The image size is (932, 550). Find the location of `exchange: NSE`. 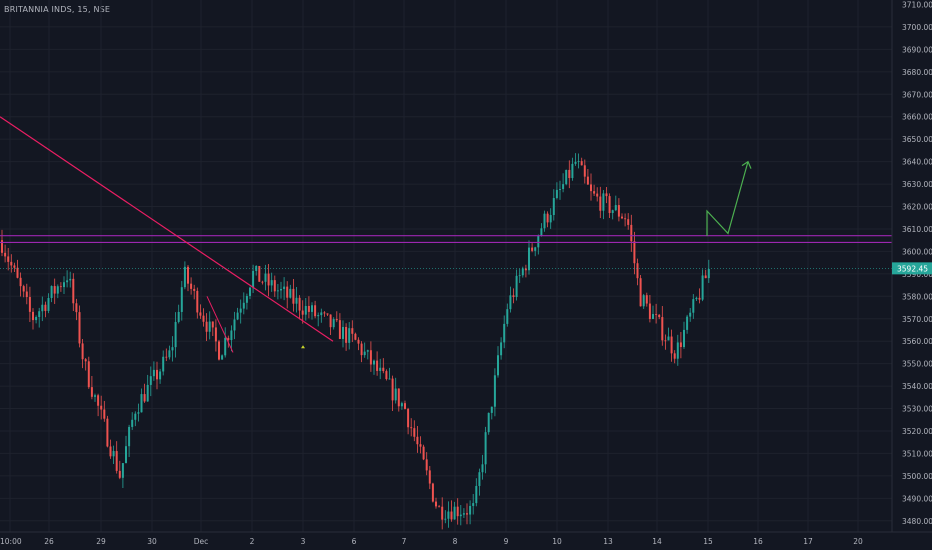

exchange: NSE is located at coordinates (102, 9).